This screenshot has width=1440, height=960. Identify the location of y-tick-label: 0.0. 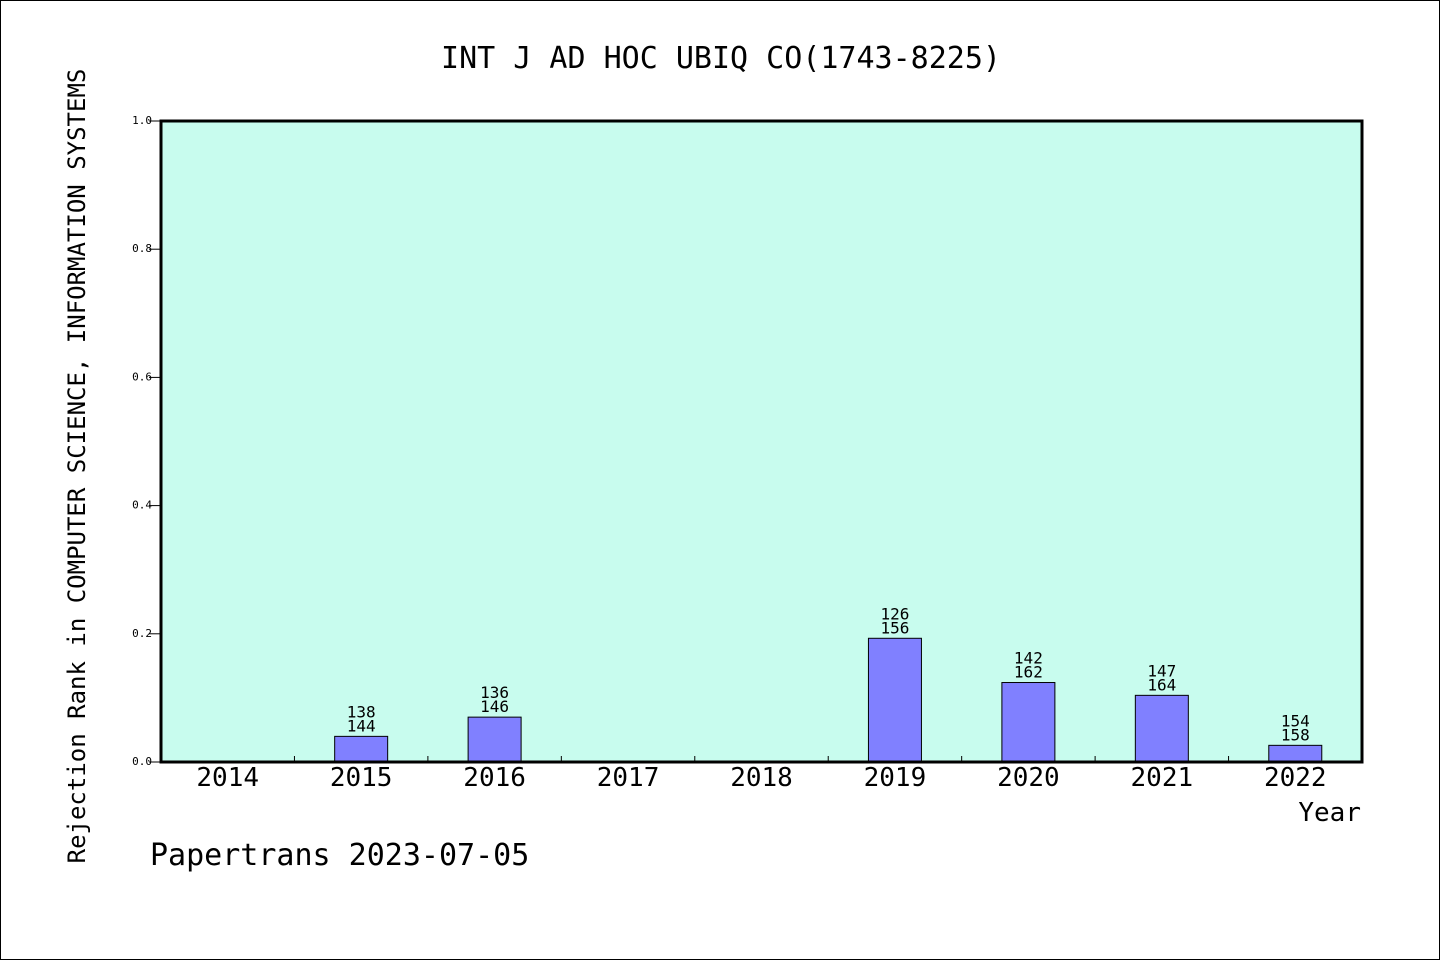
(142, 761).